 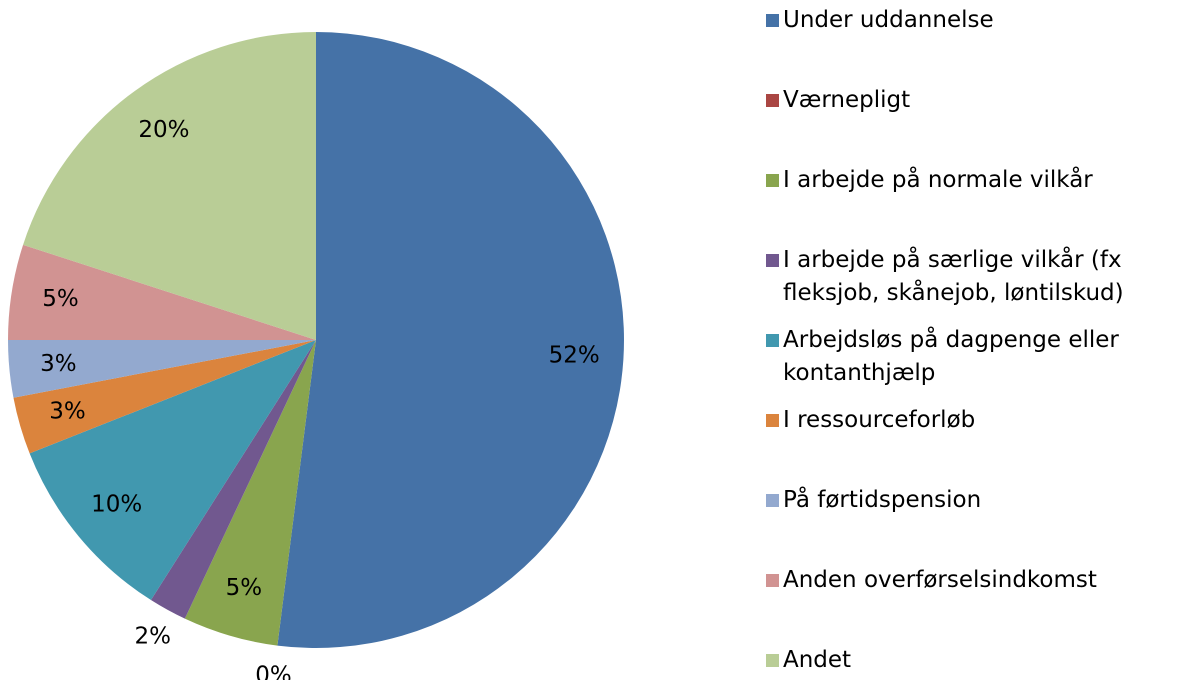 I want to click on data-label: 2%, so click(x=153, y=636).